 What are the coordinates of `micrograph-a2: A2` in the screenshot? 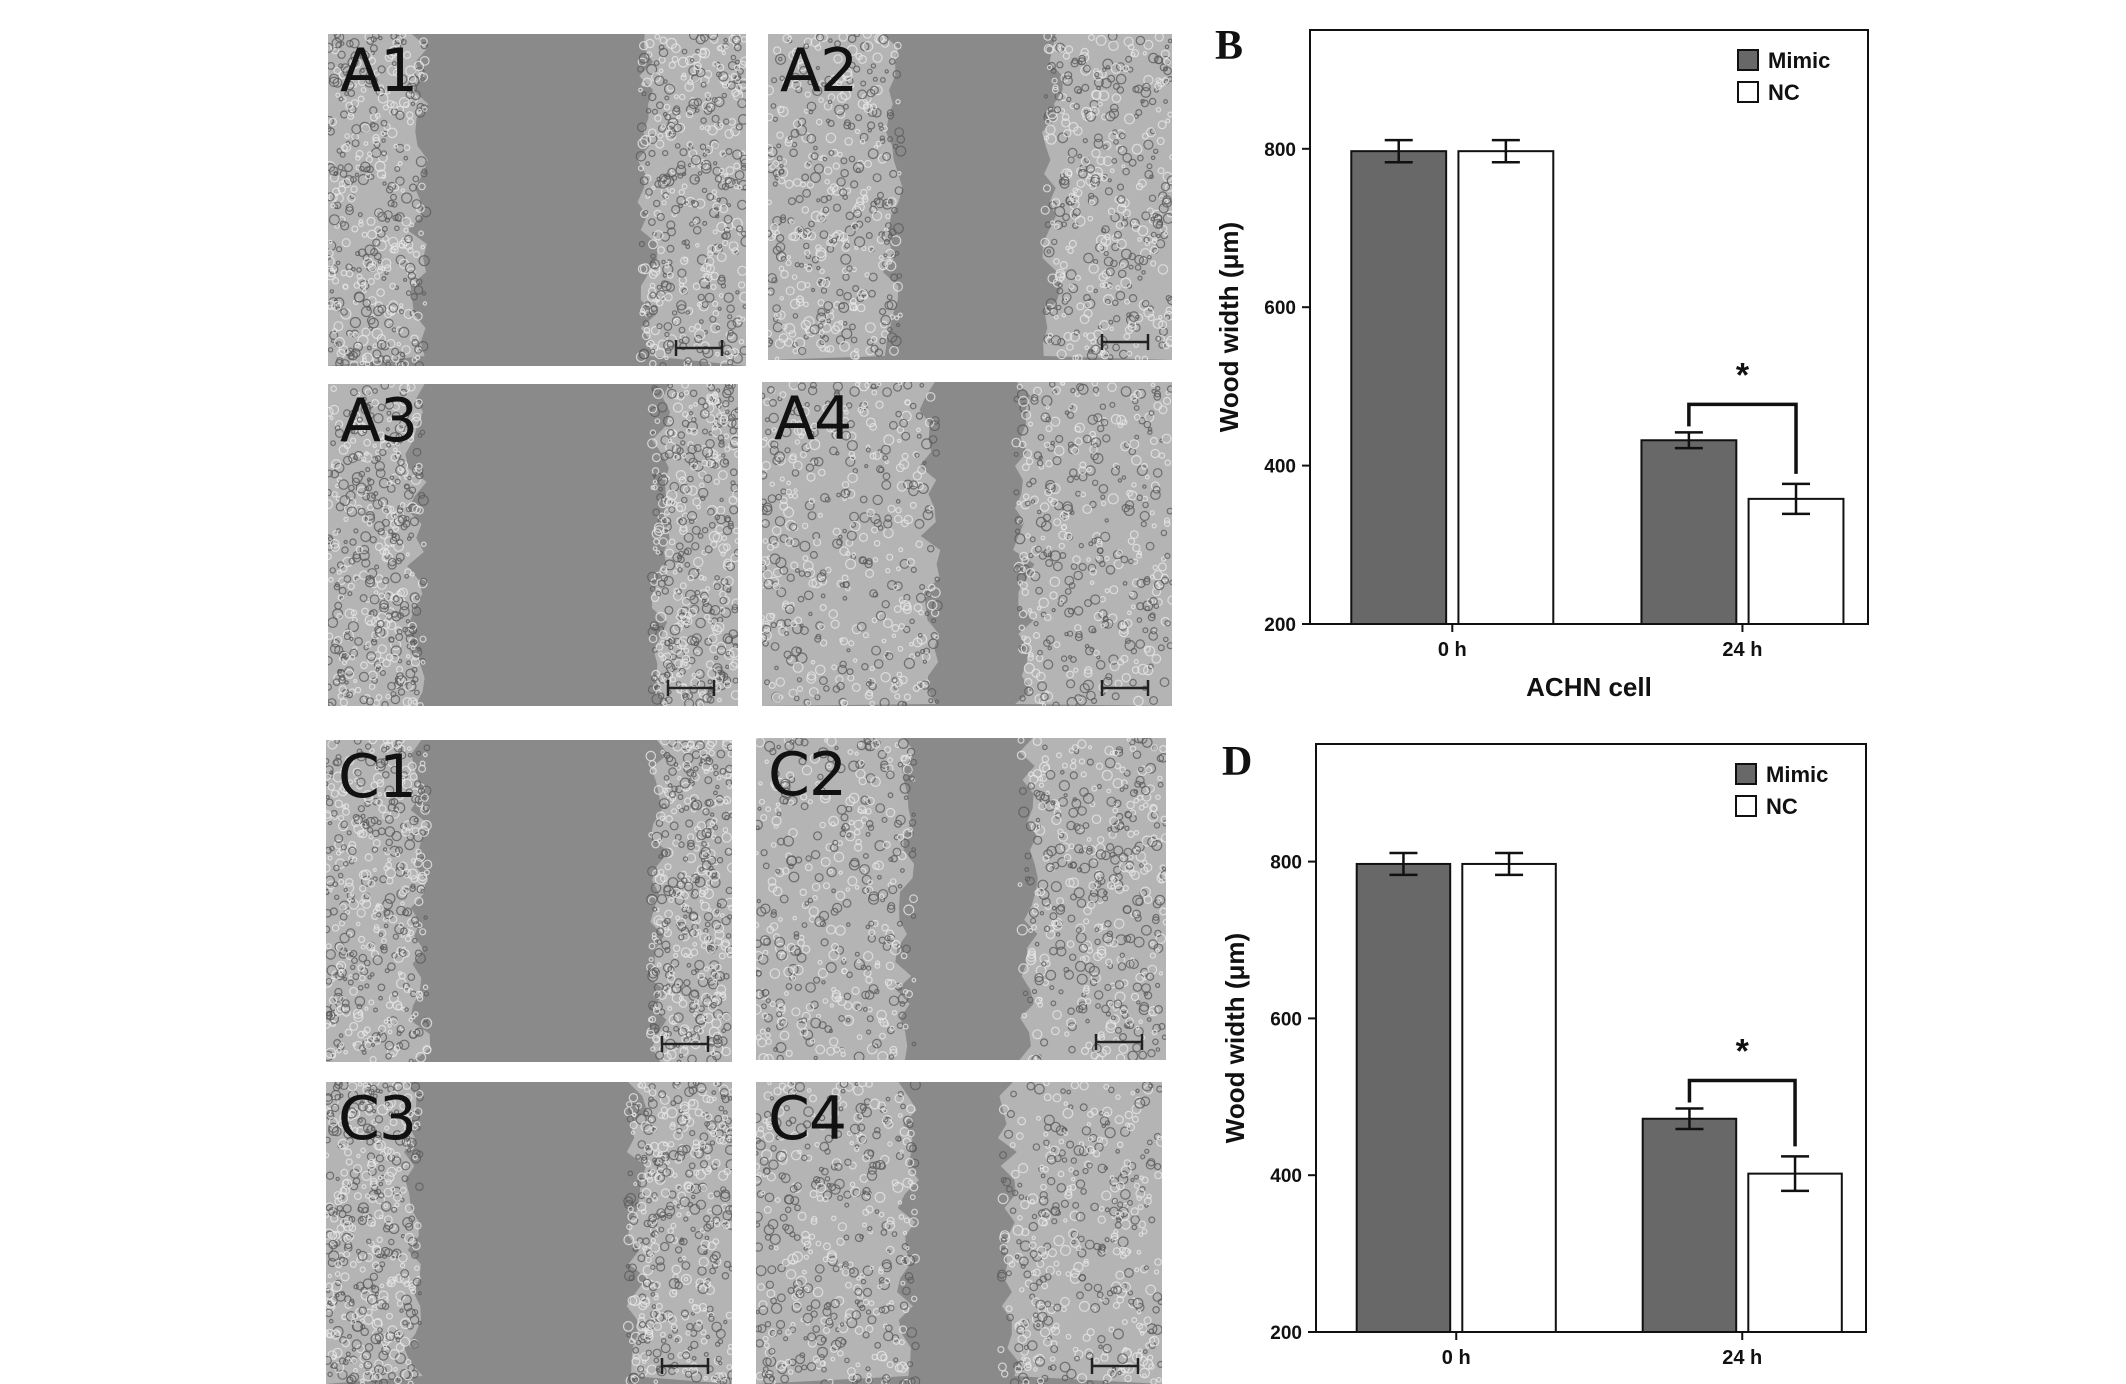 It's located at (970, 197).